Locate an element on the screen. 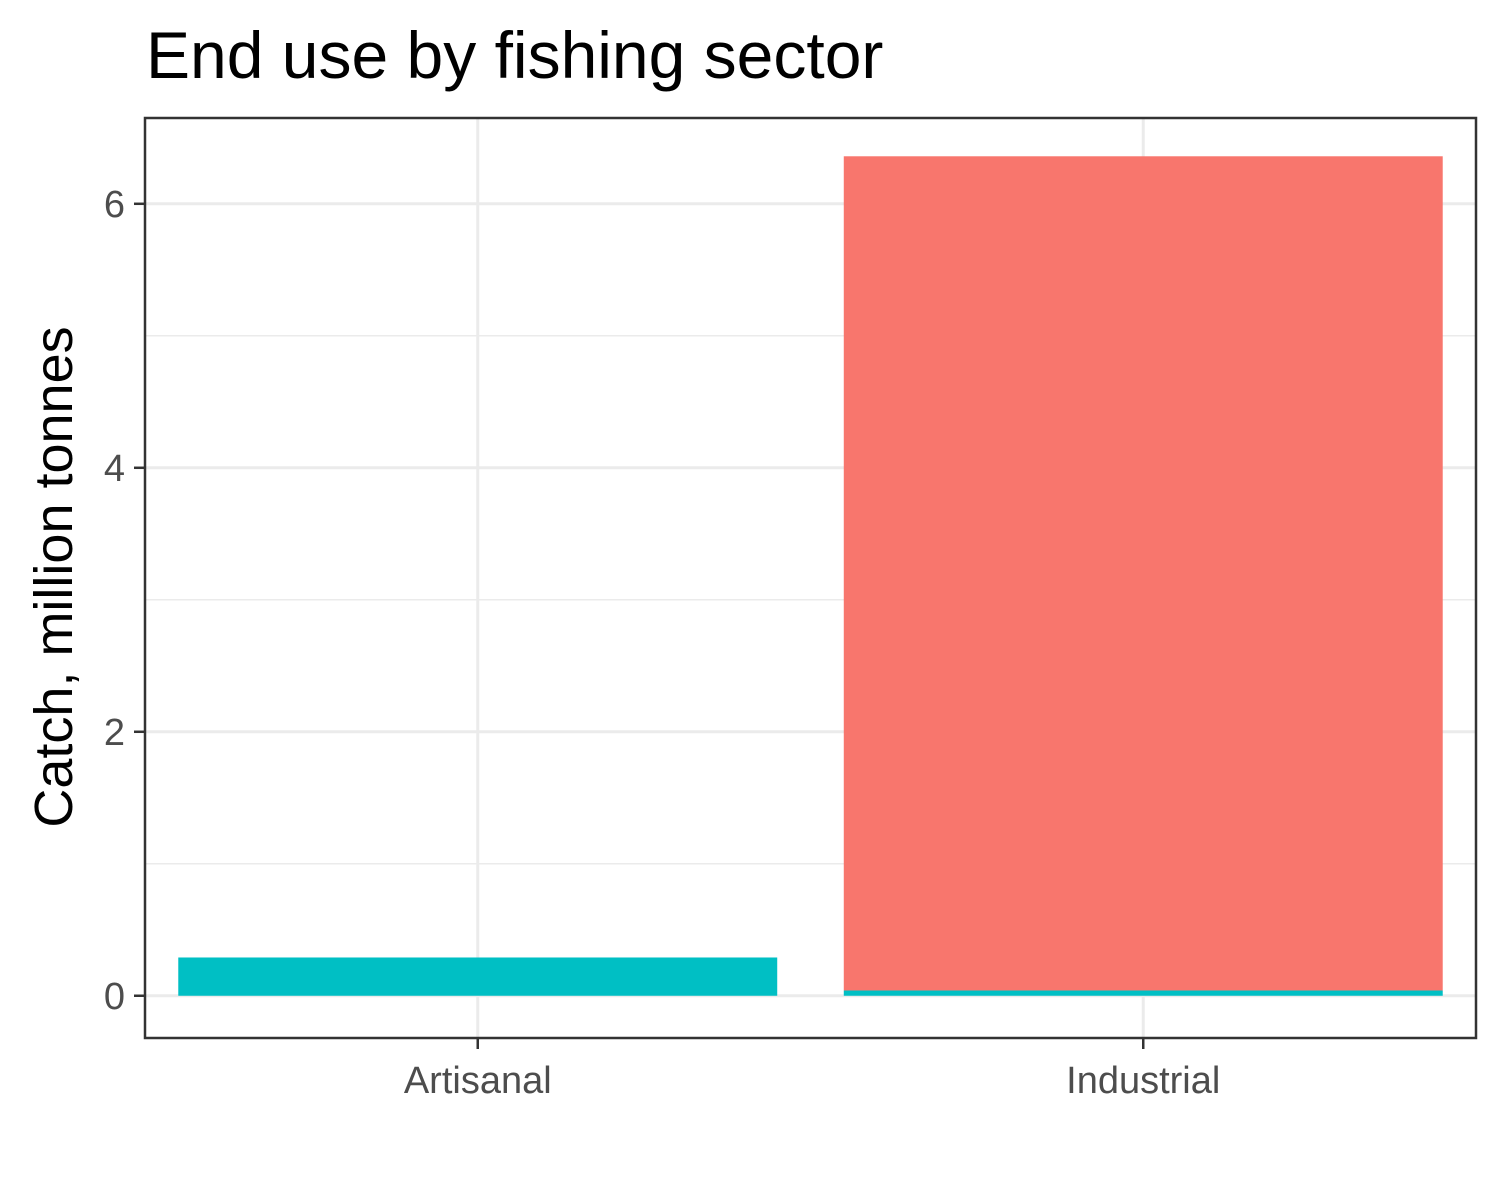 Image resolution: width=1500 pixels, height=1200 pixels. y-tick-label: 4 is located at coordinates (114, 469).